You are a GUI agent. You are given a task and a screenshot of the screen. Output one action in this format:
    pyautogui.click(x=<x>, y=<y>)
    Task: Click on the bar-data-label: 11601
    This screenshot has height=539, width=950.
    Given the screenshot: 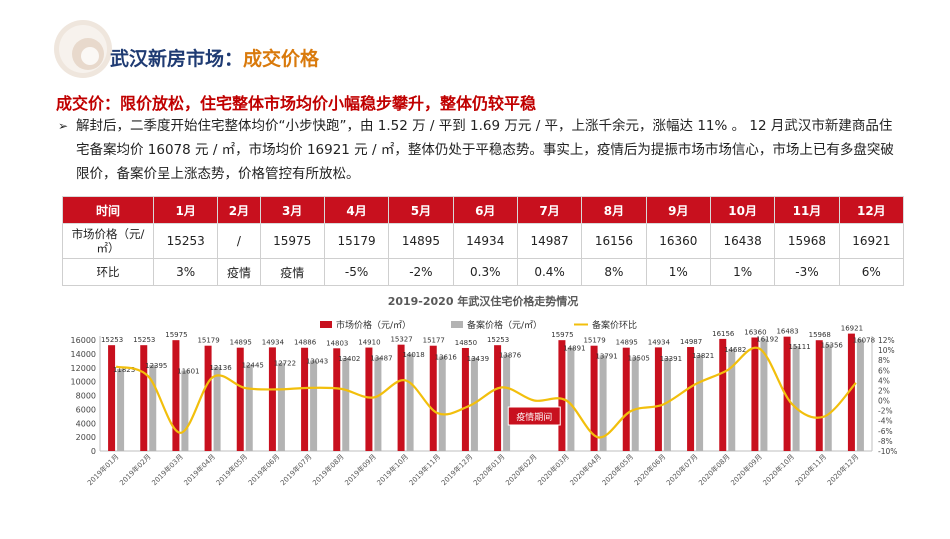 What is the action you would take?
    pyautogui.click(x=188, y=372)
    